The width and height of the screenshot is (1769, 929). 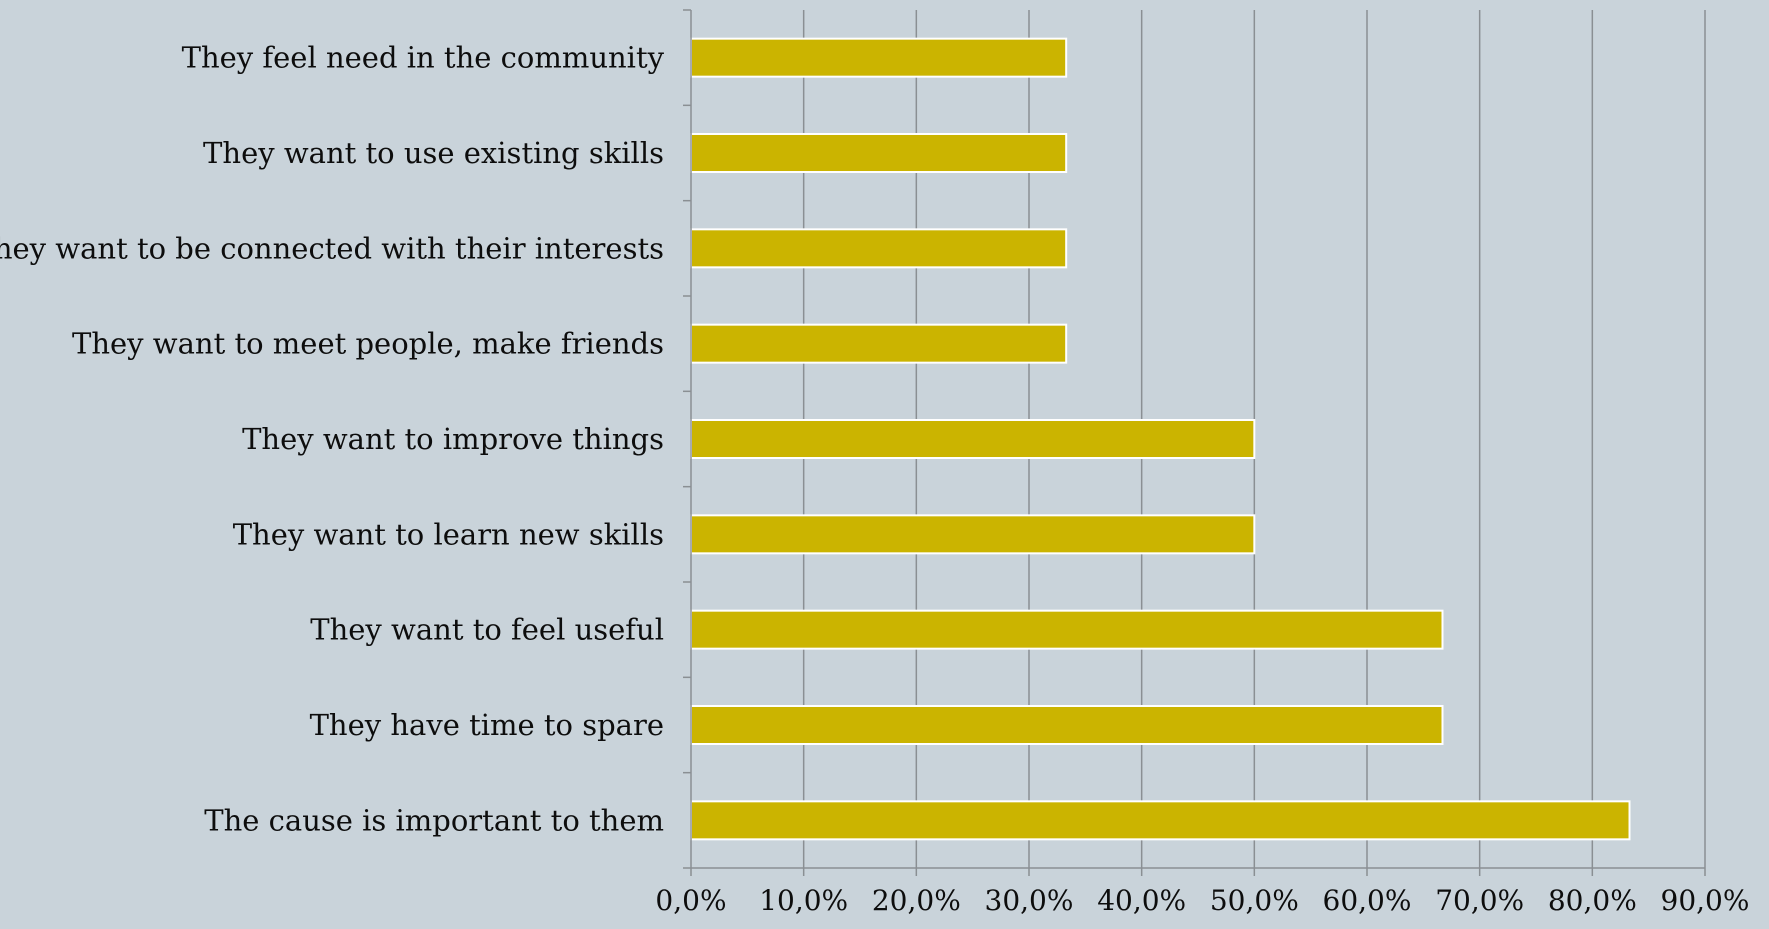 I want to click on x-tick-label: 90,0%, so click(x=1705, y=900).